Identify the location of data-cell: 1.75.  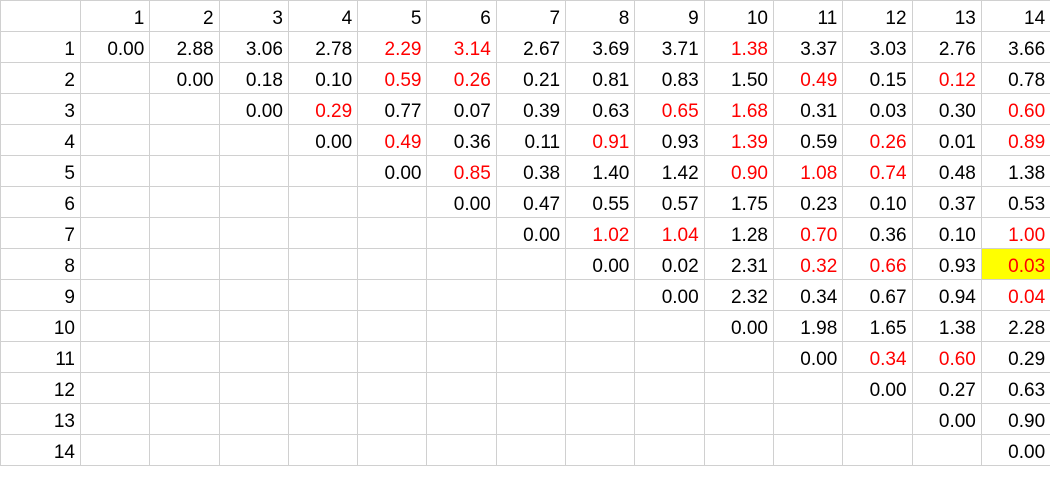
(738, 202).